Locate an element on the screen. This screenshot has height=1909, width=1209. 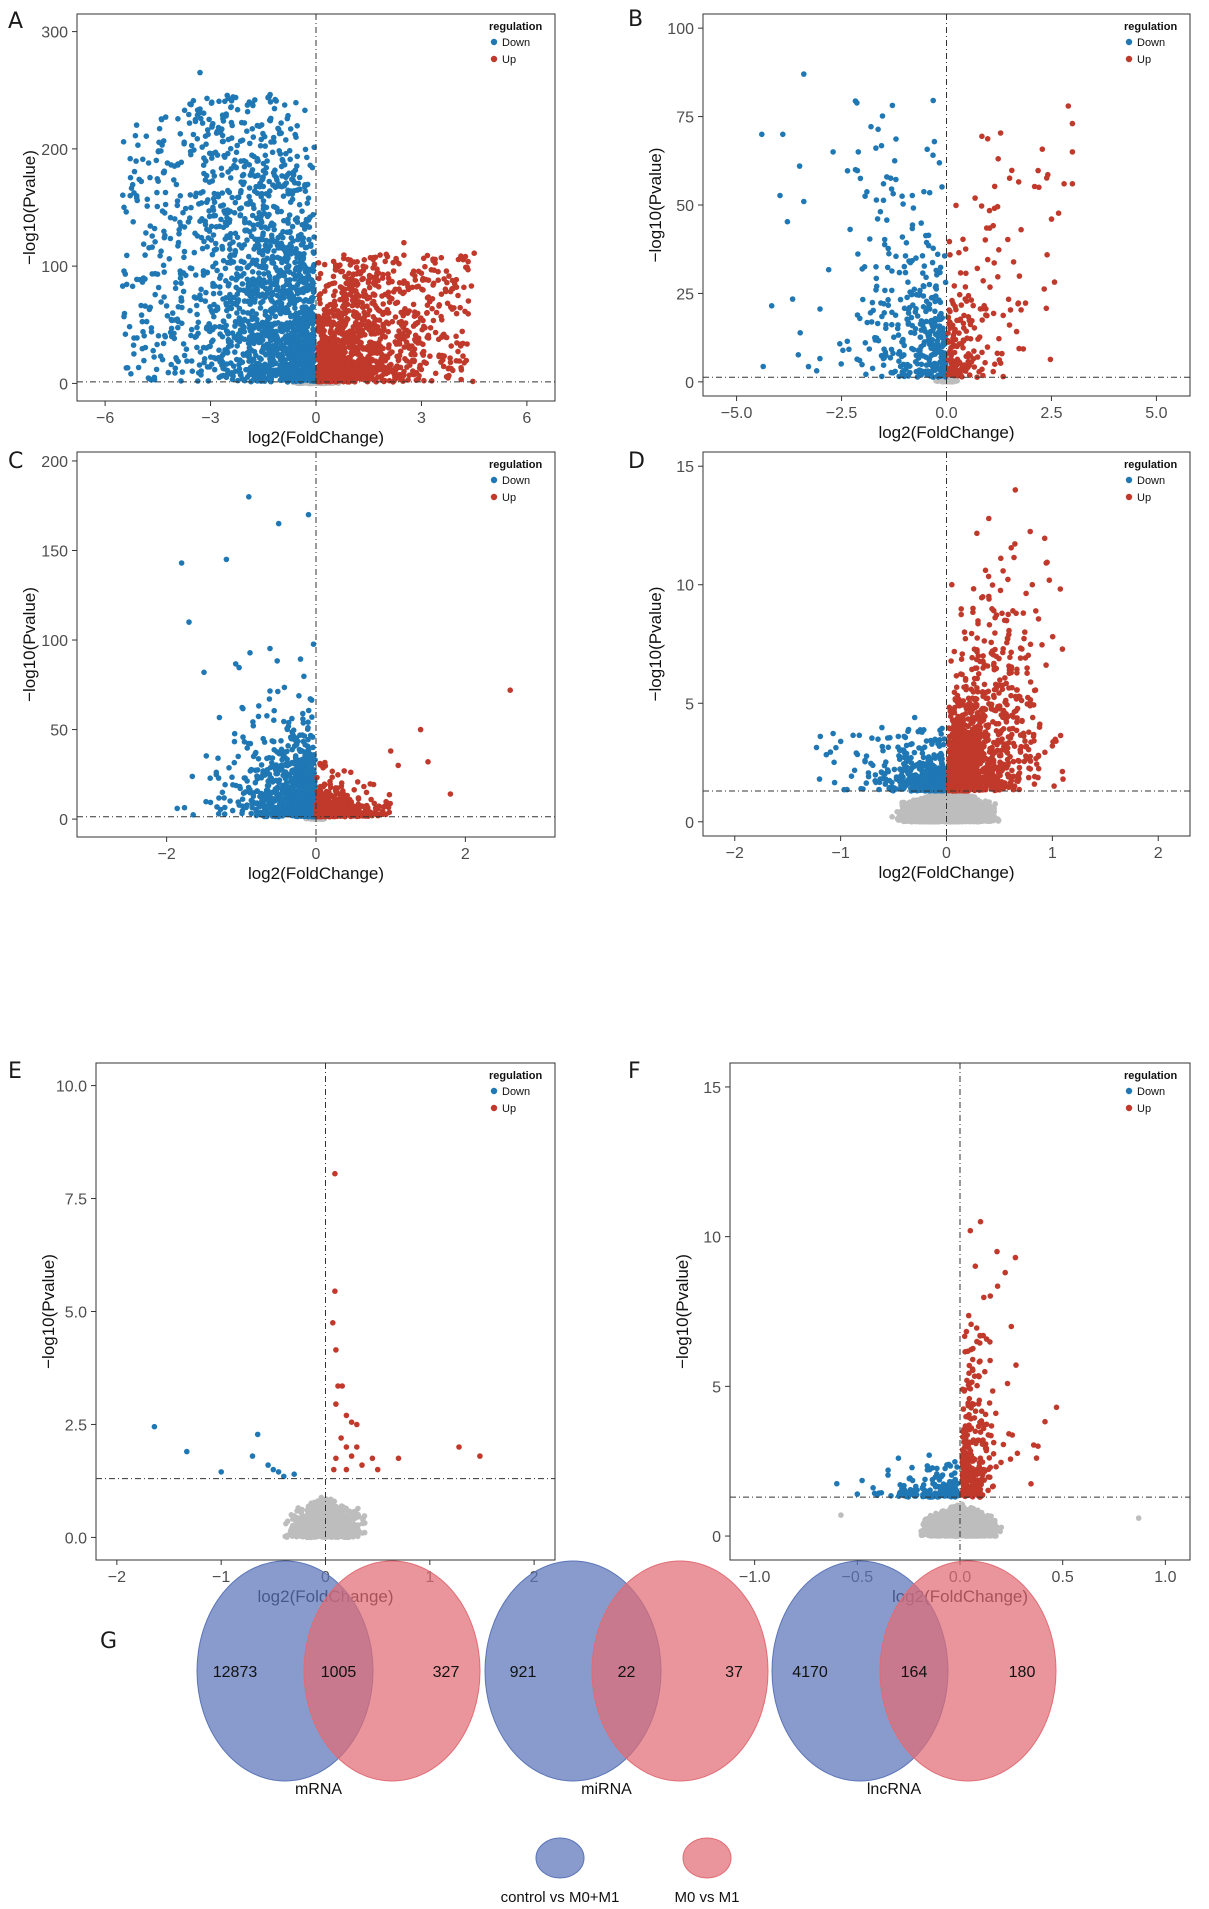
legend-up-marker is located at coordinates (494, 59).